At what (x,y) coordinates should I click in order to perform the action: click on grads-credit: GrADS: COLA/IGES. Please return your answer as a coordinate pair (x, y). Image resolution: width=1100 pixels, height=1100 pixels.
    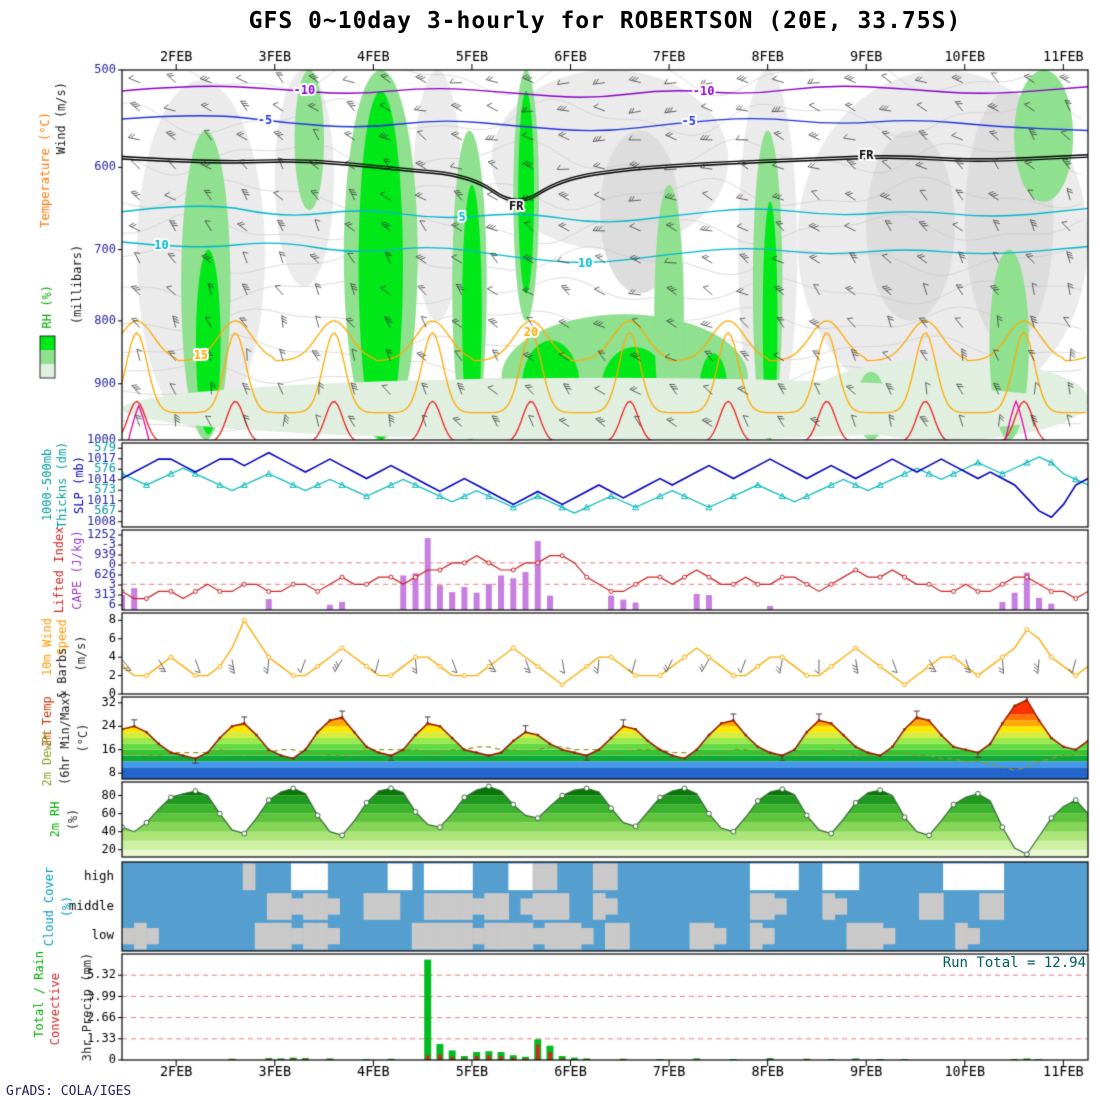
    Looking at the image, I should click on (69, 1091).